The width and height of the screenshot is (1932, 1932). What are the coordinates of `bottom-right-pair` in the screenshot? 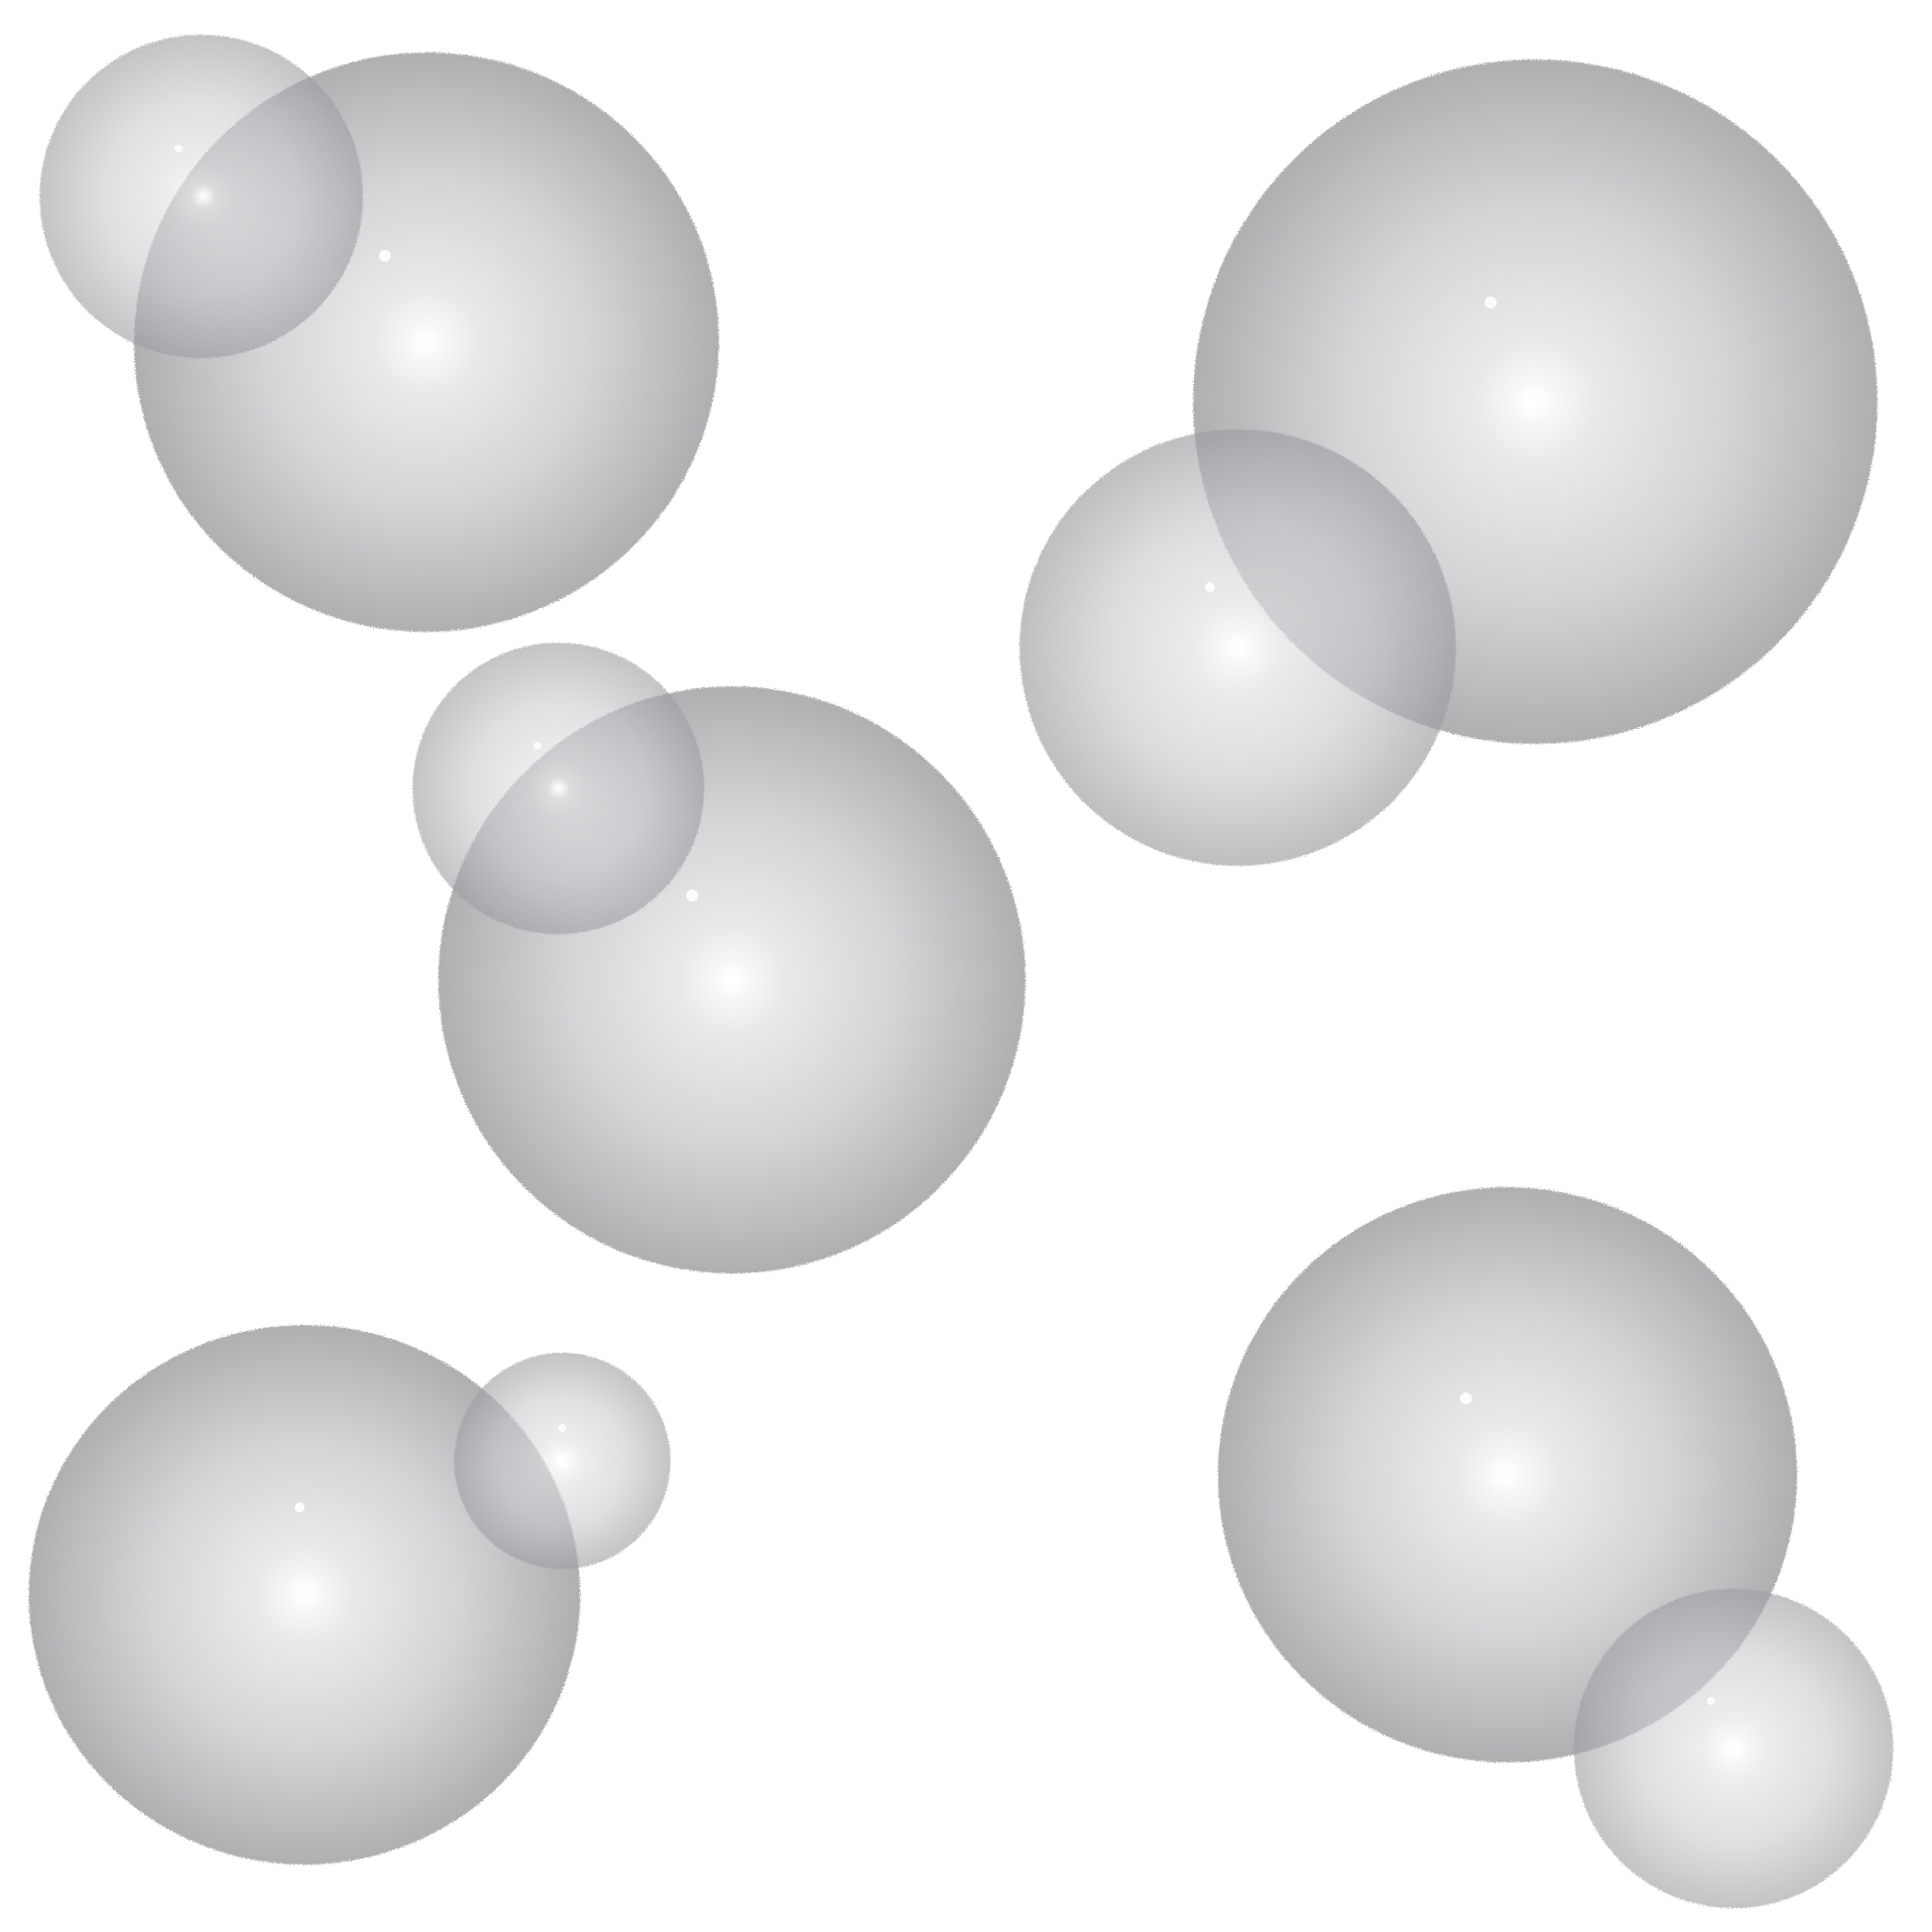 It's located at (1555, 1547).